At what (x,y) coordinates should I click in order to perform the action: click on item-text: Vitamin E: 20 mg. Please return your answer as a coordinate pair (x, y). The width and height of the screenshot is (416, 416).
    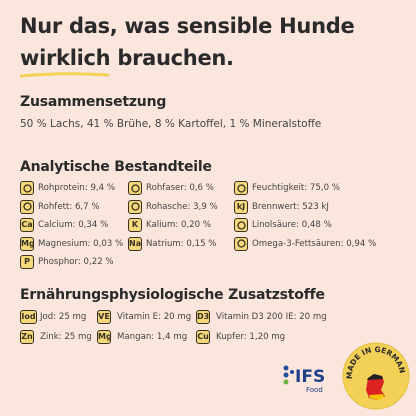
    Looking at the image, I should click on (154, 317).